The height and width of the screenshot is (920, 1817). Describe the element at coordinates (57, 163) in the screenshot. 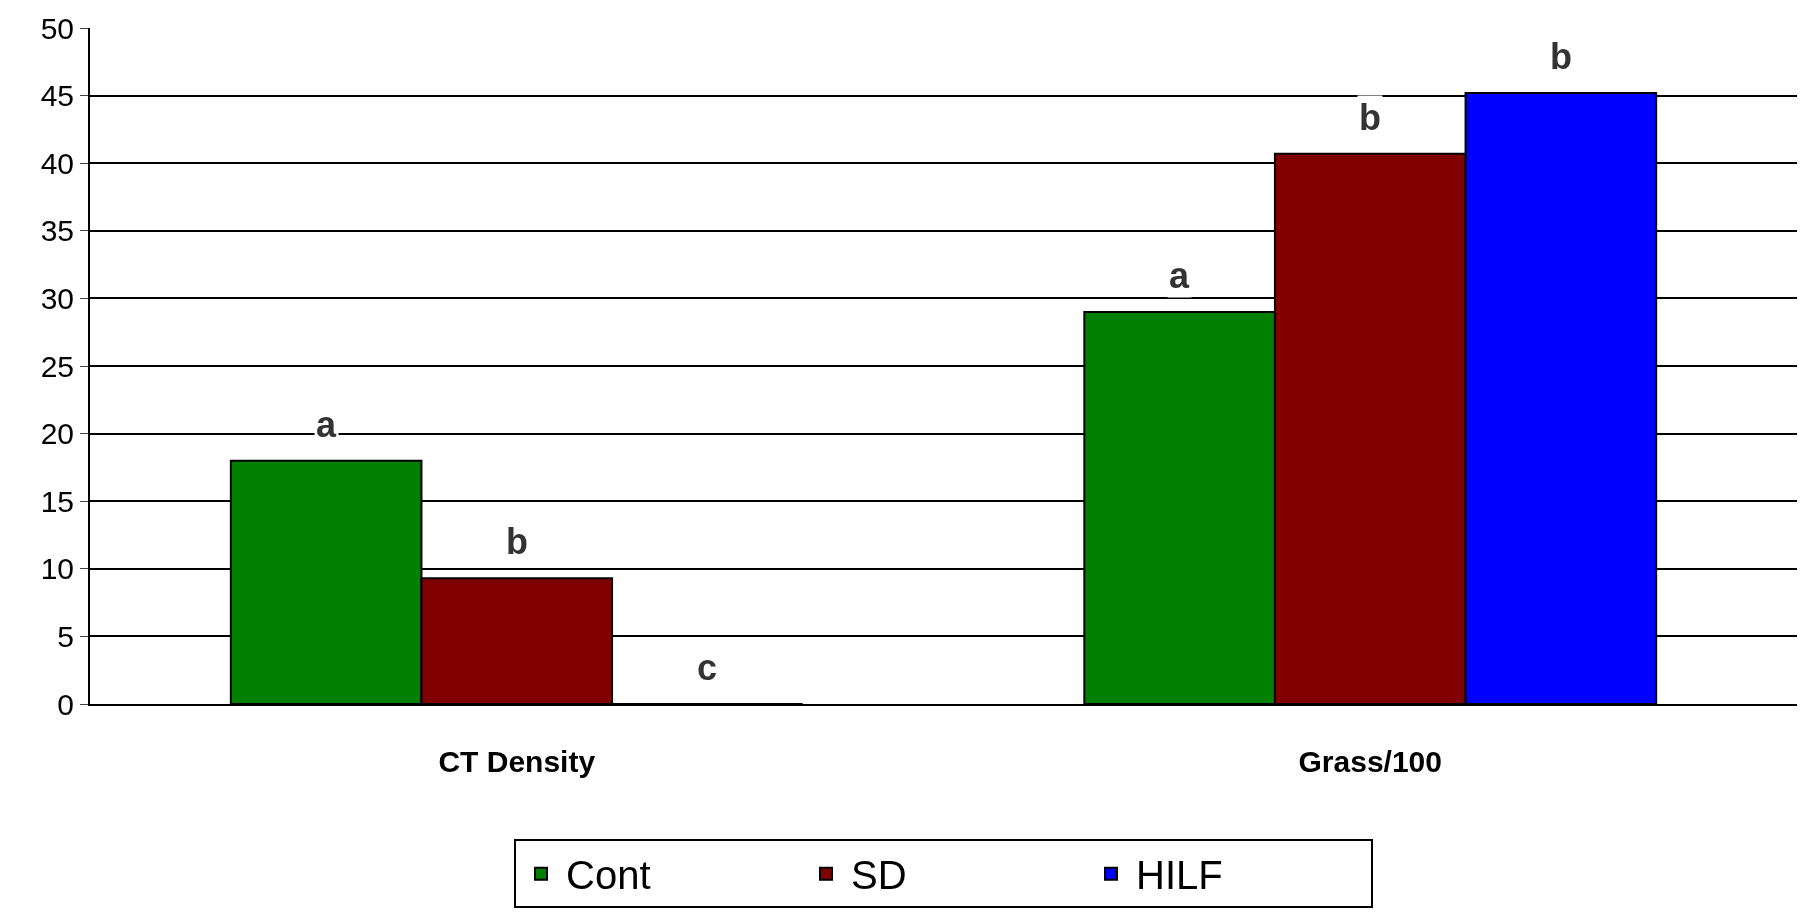

I see `y-tick-label: 40` at that location.